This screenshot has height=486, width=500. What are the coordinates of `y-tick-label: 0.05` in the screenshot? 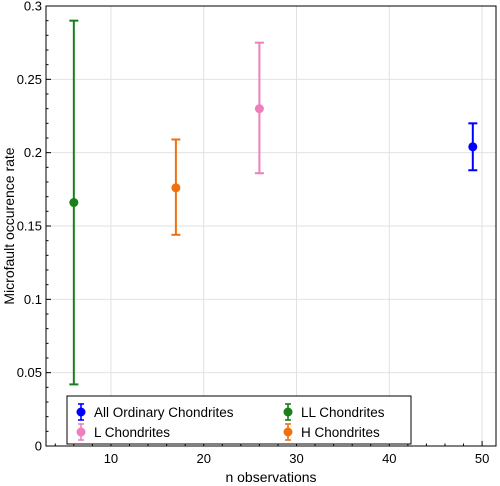 It's located at (29, 372).